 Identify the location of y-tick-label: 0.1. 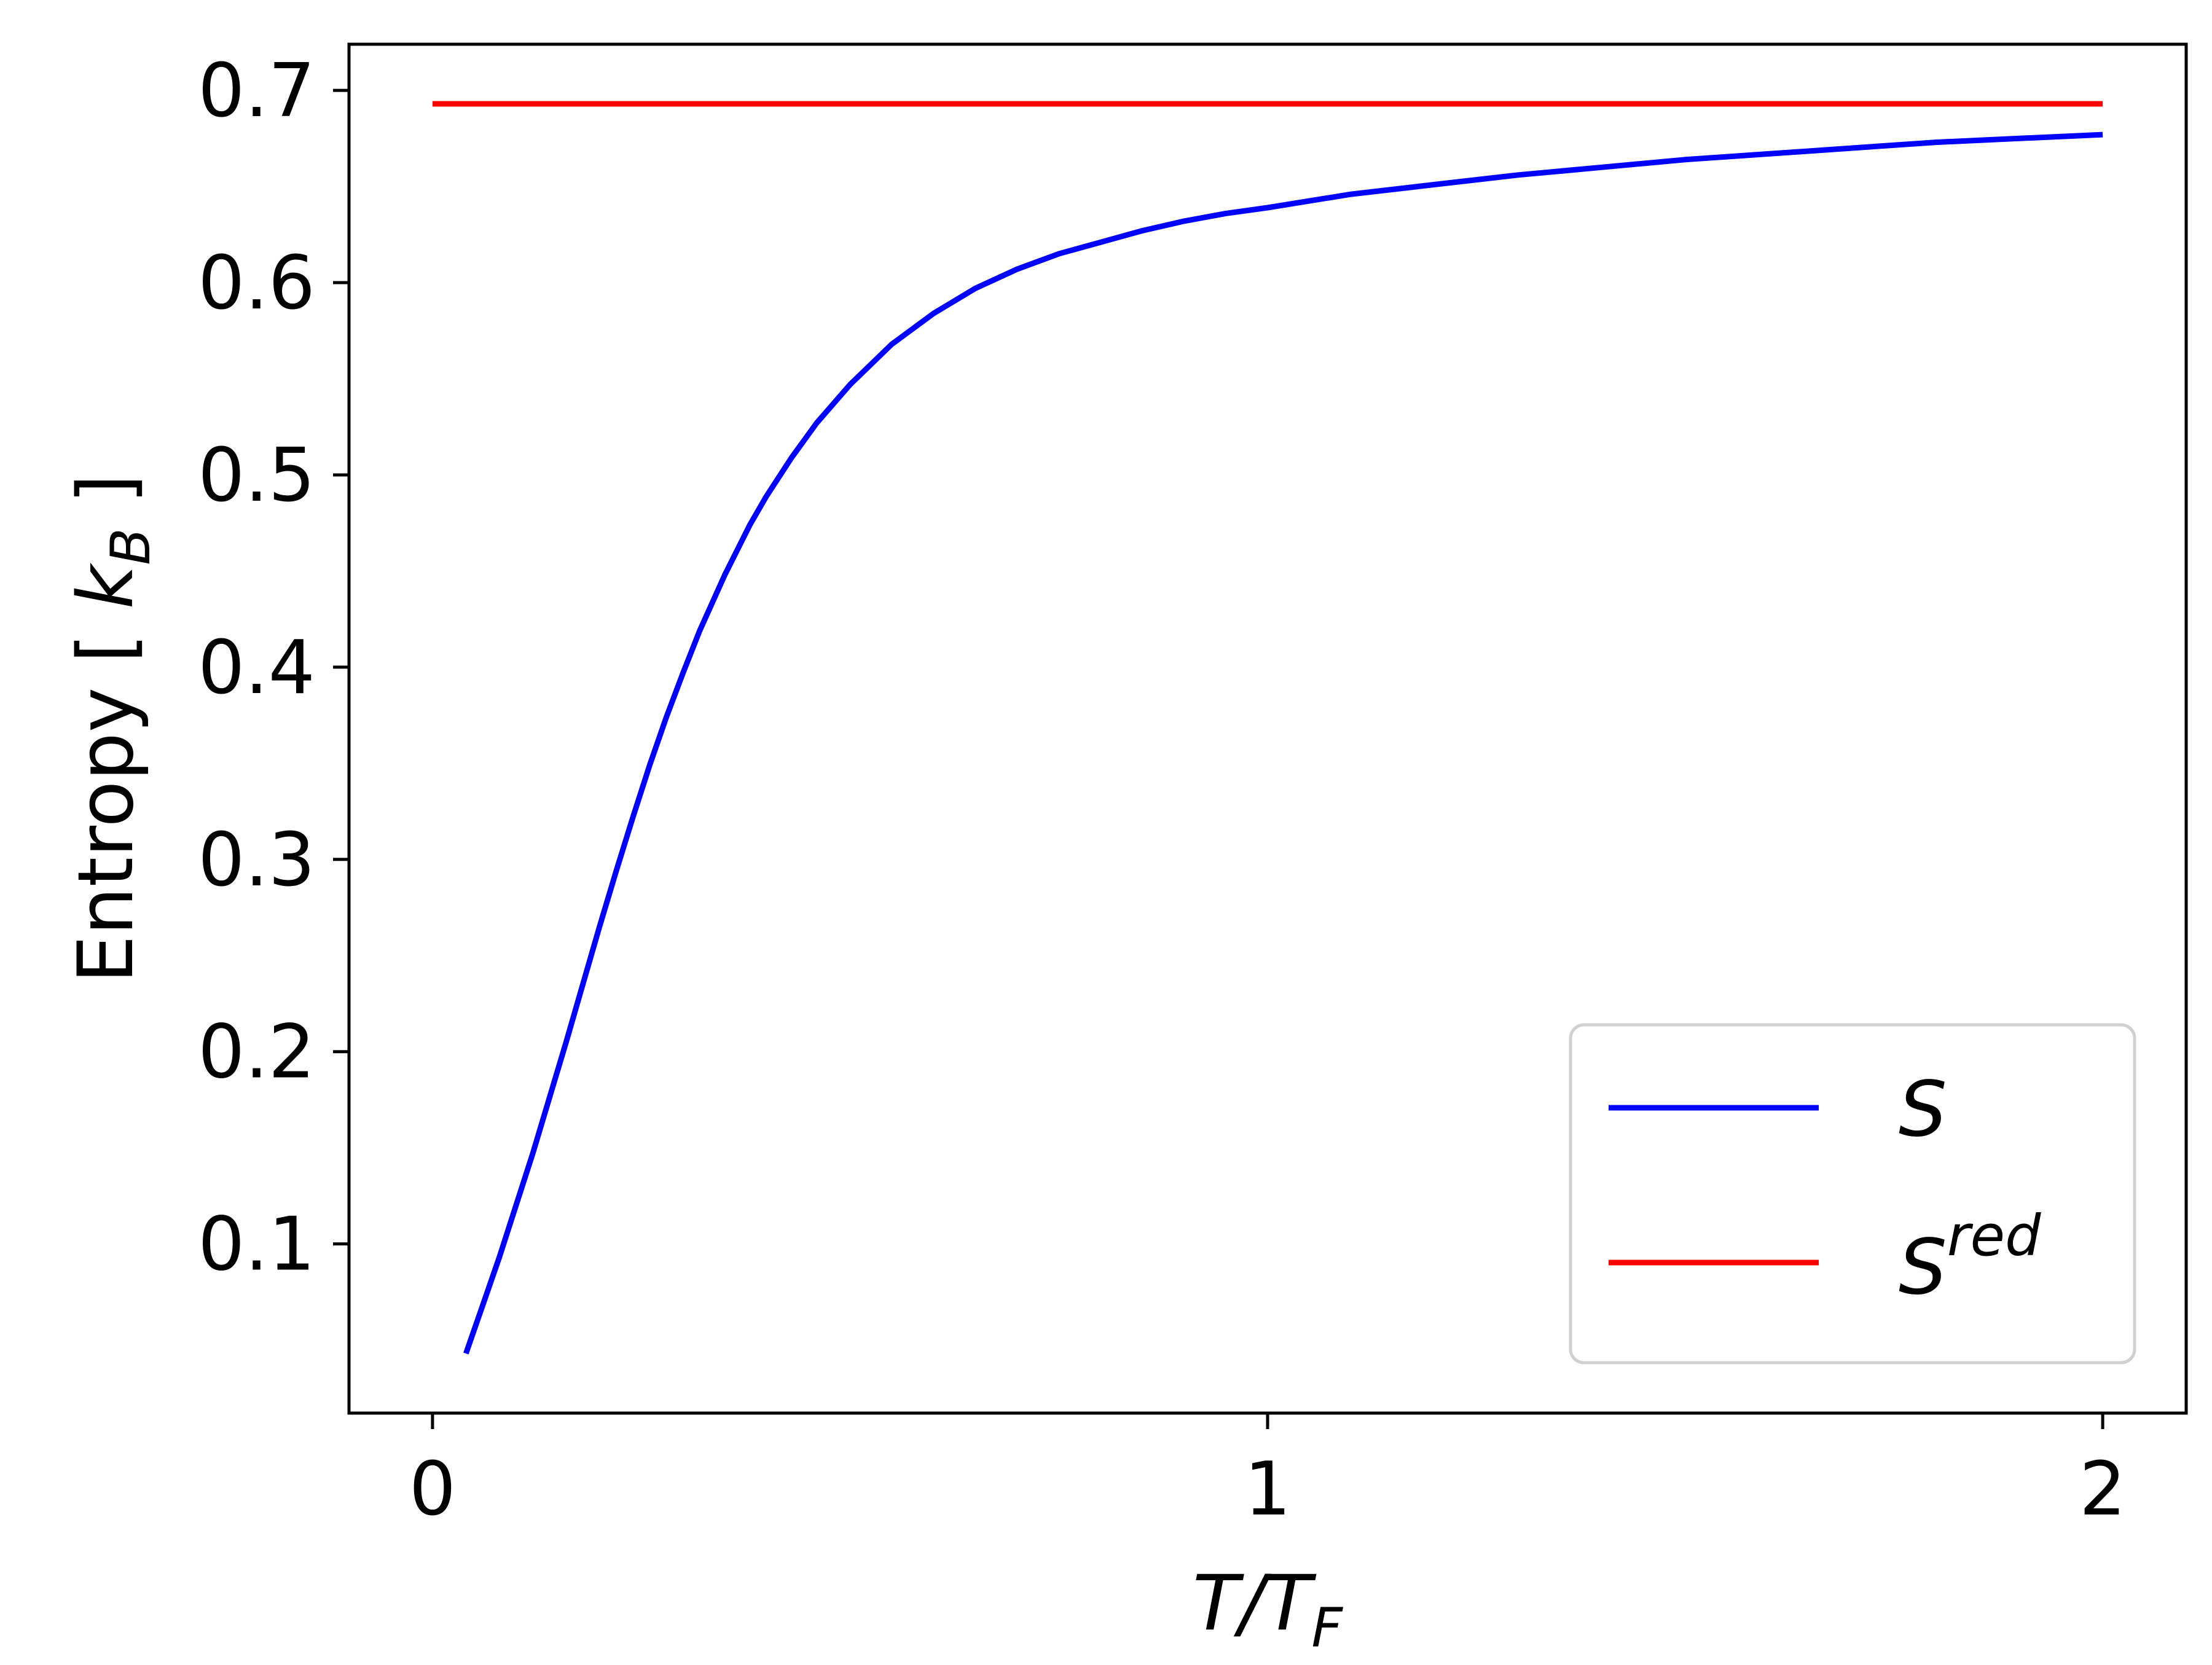
(256, 1245).